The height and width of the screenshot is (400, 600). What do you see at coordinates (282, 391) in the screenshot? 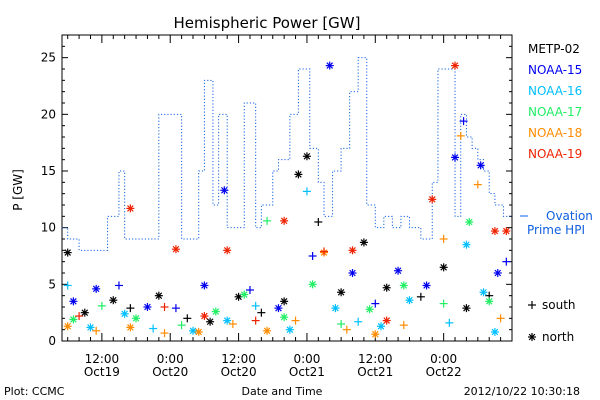
I see `x-axis-label: Date and Time` at bounding box center [282, 391].